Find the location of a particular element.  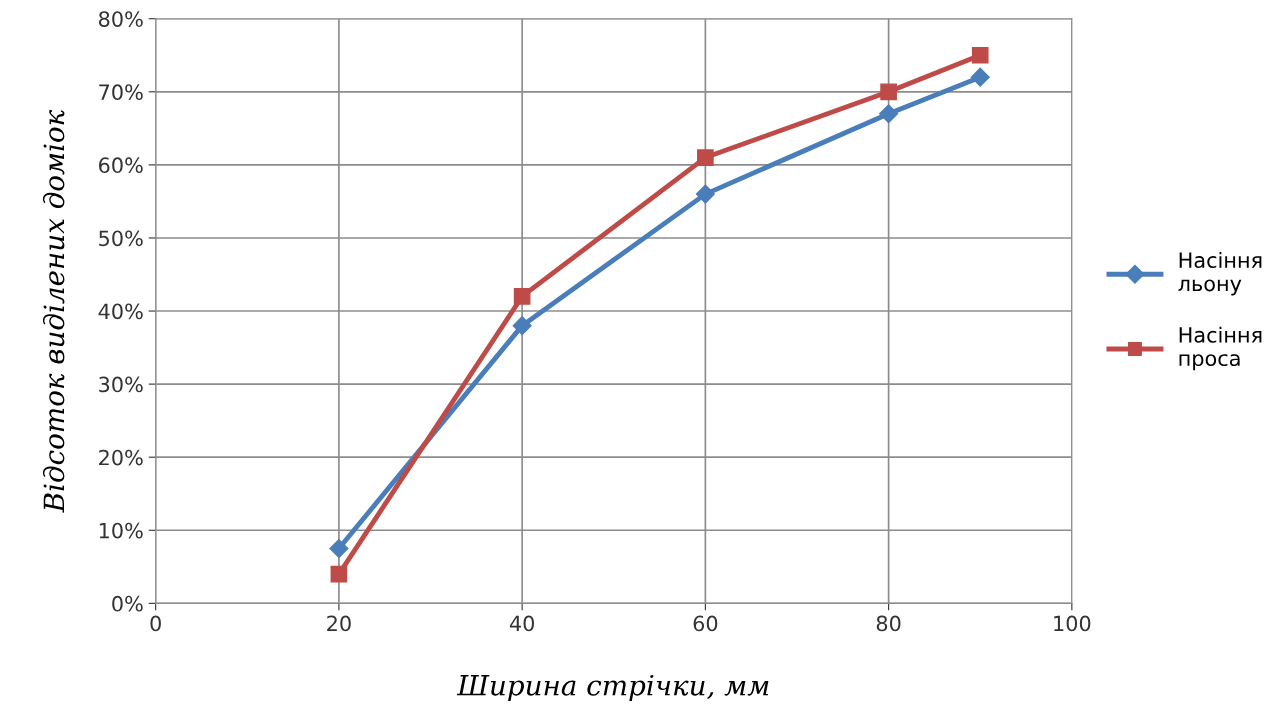

legend-label: Насіння проса is located at coordinates (1220, 348).